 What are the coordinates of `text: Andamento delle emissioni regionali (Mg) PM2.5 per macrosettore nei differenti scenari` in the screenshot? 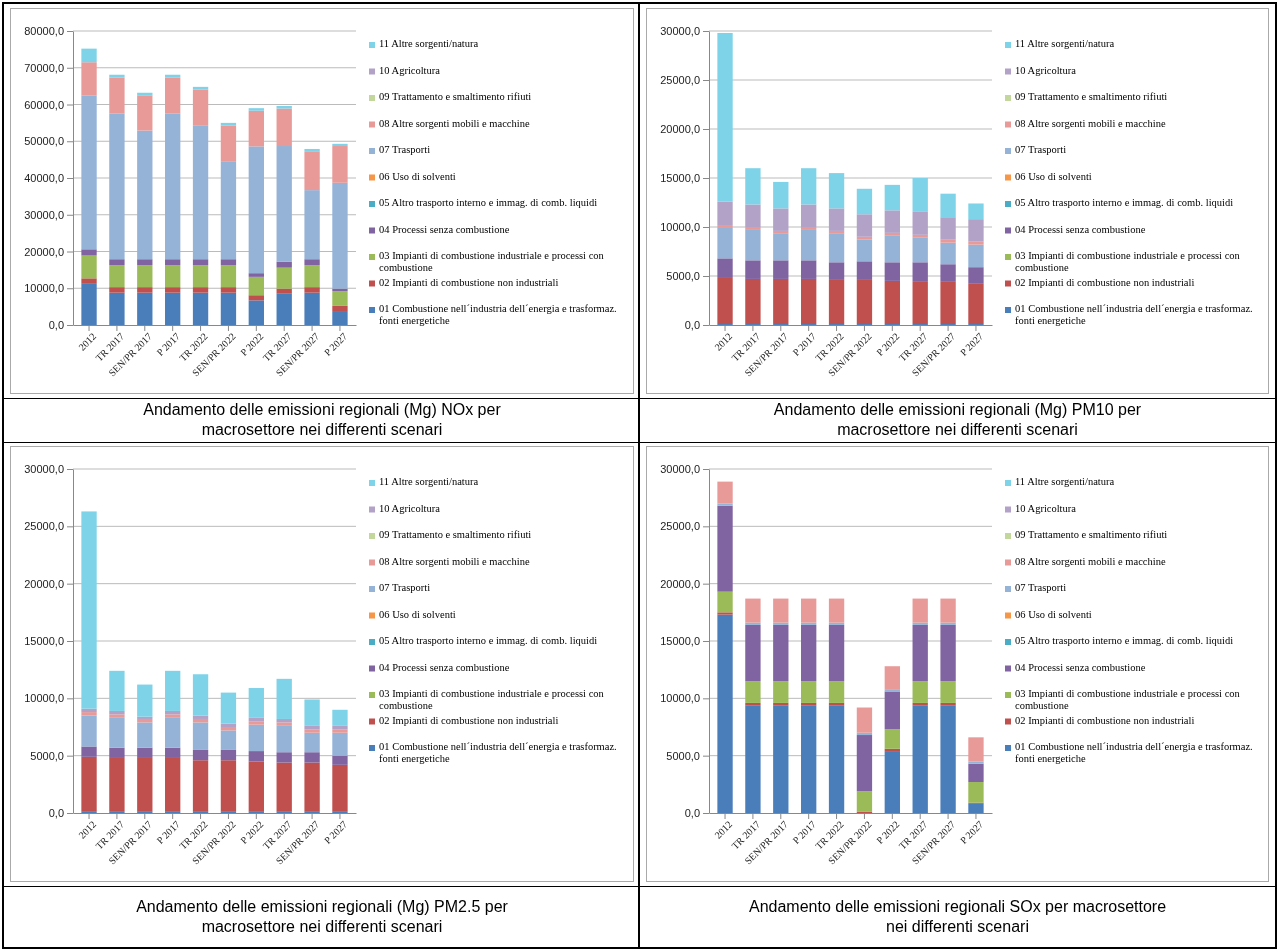 It's located at (322, 917).